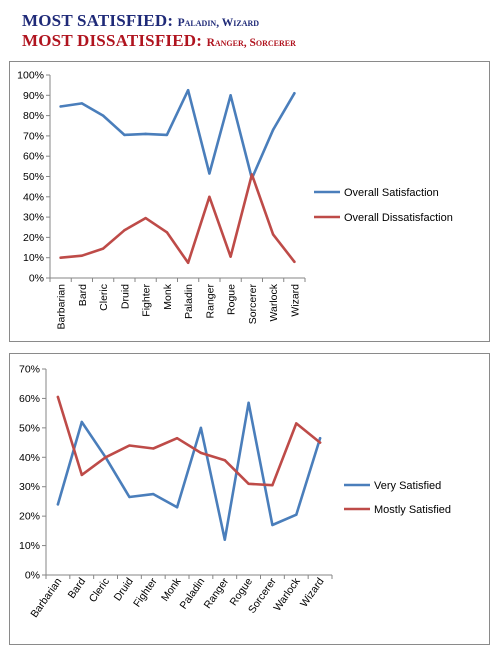 This screenshot has width=504, height=652. Describe the element at coordinates (391, 193) in the screenshot. I see `legend-label-overall-satisfaction: Overall Satisfaction` at that location.